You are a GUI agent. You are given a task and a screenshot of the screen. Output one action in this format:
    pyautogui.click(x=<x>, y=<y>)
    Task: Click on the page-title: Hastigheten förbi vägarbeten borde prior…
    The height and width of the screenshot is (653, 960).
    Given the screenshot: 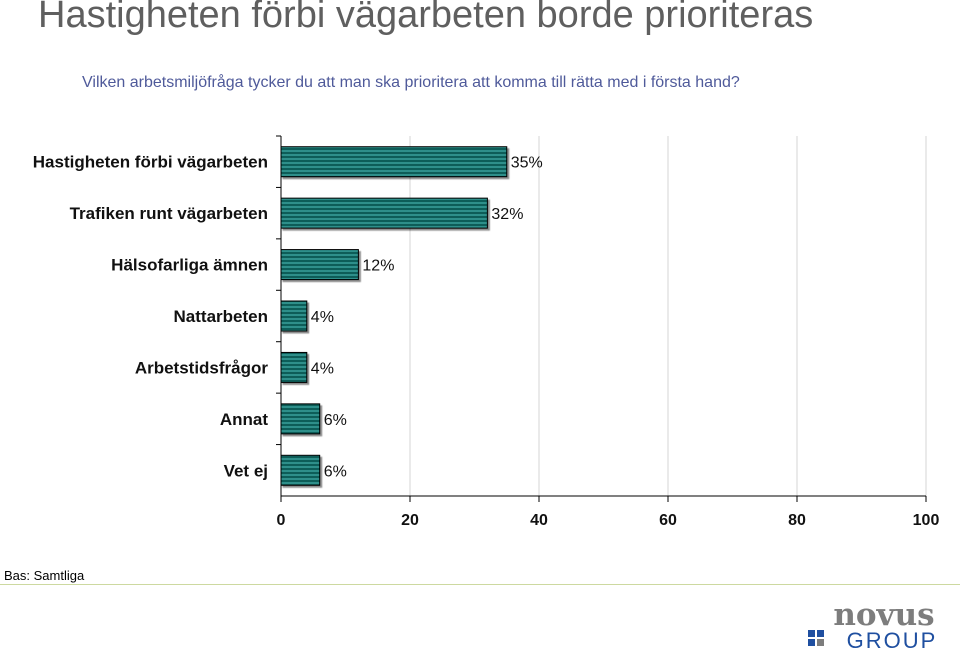 What is the action you would take?
    pyautogui.click(x=426, y=18)
    